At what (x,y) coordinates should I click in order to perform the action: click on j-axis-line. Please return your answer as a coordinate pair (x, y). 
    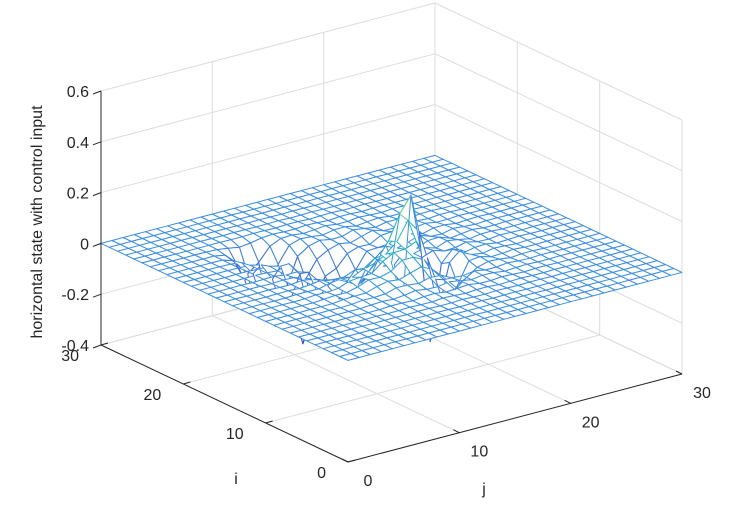
    Looking at the image, I should click on (515, 418).